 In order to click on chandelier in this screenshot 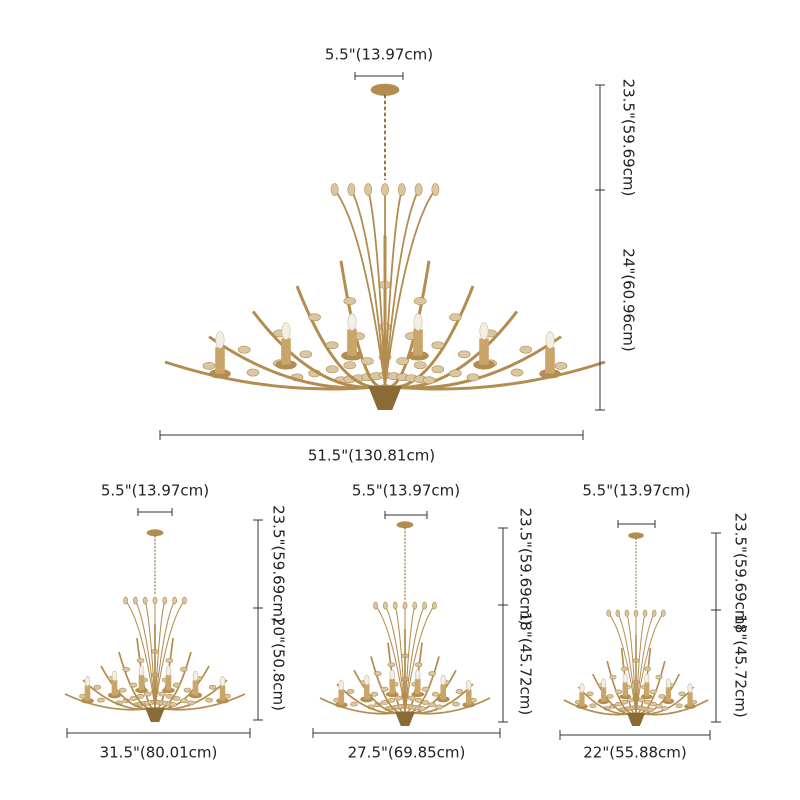, I will do `click(155, 625)`.